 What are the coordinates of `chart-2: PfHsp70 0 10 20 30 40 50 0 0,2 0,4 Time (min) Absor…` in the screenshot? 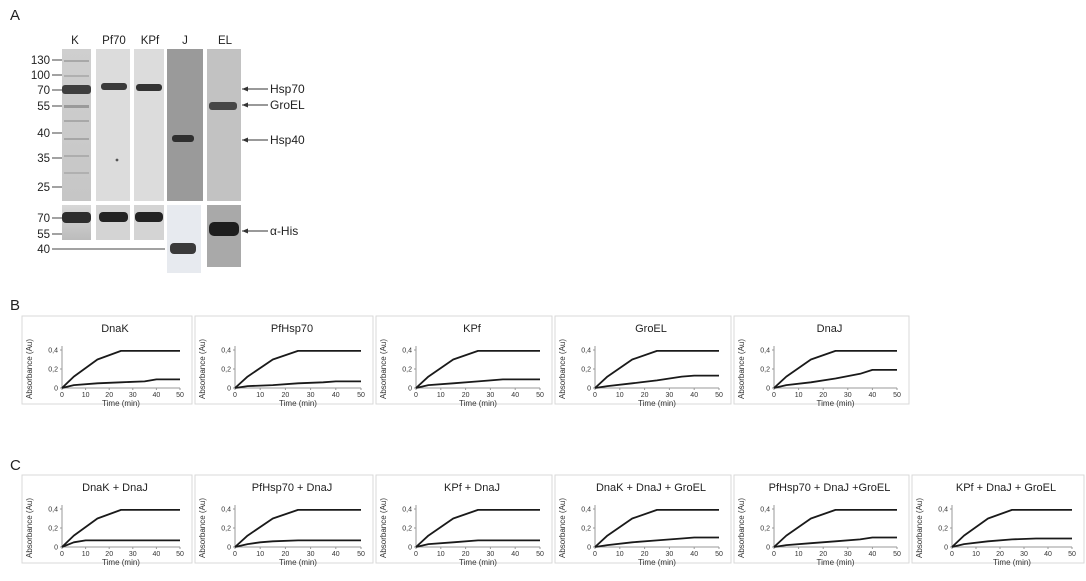 It's located at (284, 361).